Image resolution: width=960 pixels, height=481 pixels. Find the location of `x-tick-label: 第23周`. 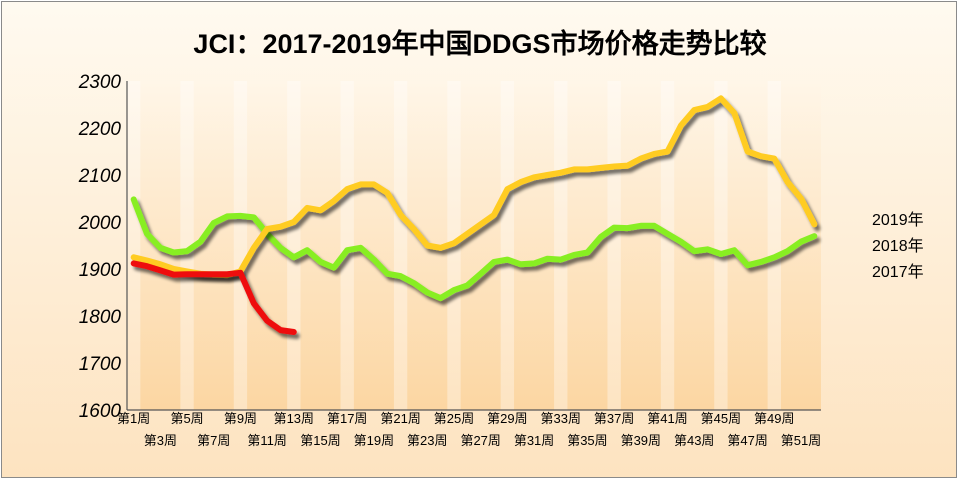

x-tick-label: 第23周 is located at coordinates (427, 440).